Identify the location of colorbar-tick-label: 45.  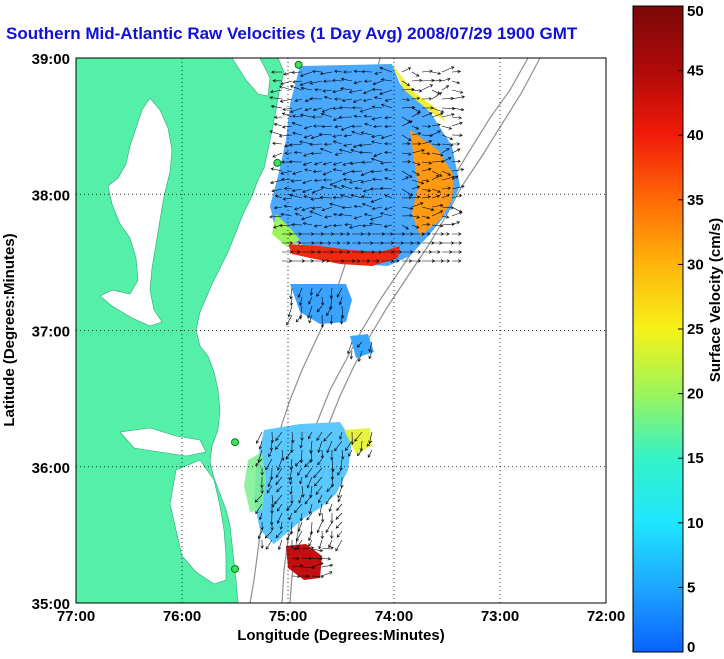
(695, 71).